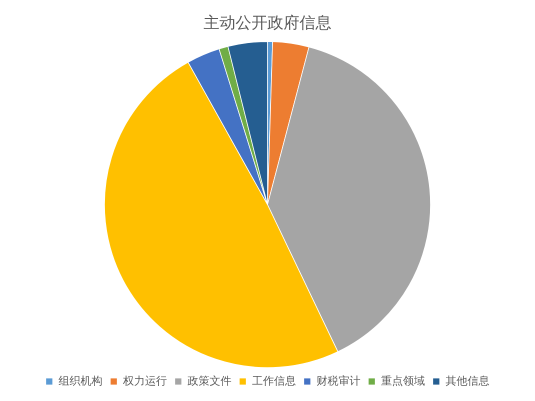  What do you see at coordinates (268, 22) in the screenshot?
I see `chart-title: 主动公开政府信息` at bounding box center [268, 22].